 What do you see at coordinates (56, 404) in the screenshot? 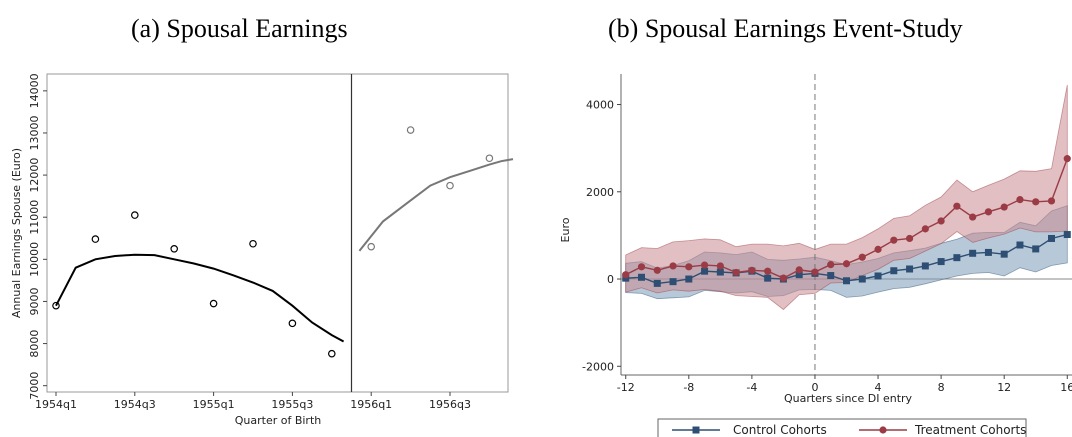
I see `x-tick-label-a: 1954q1` at bounding box center [56, 404].